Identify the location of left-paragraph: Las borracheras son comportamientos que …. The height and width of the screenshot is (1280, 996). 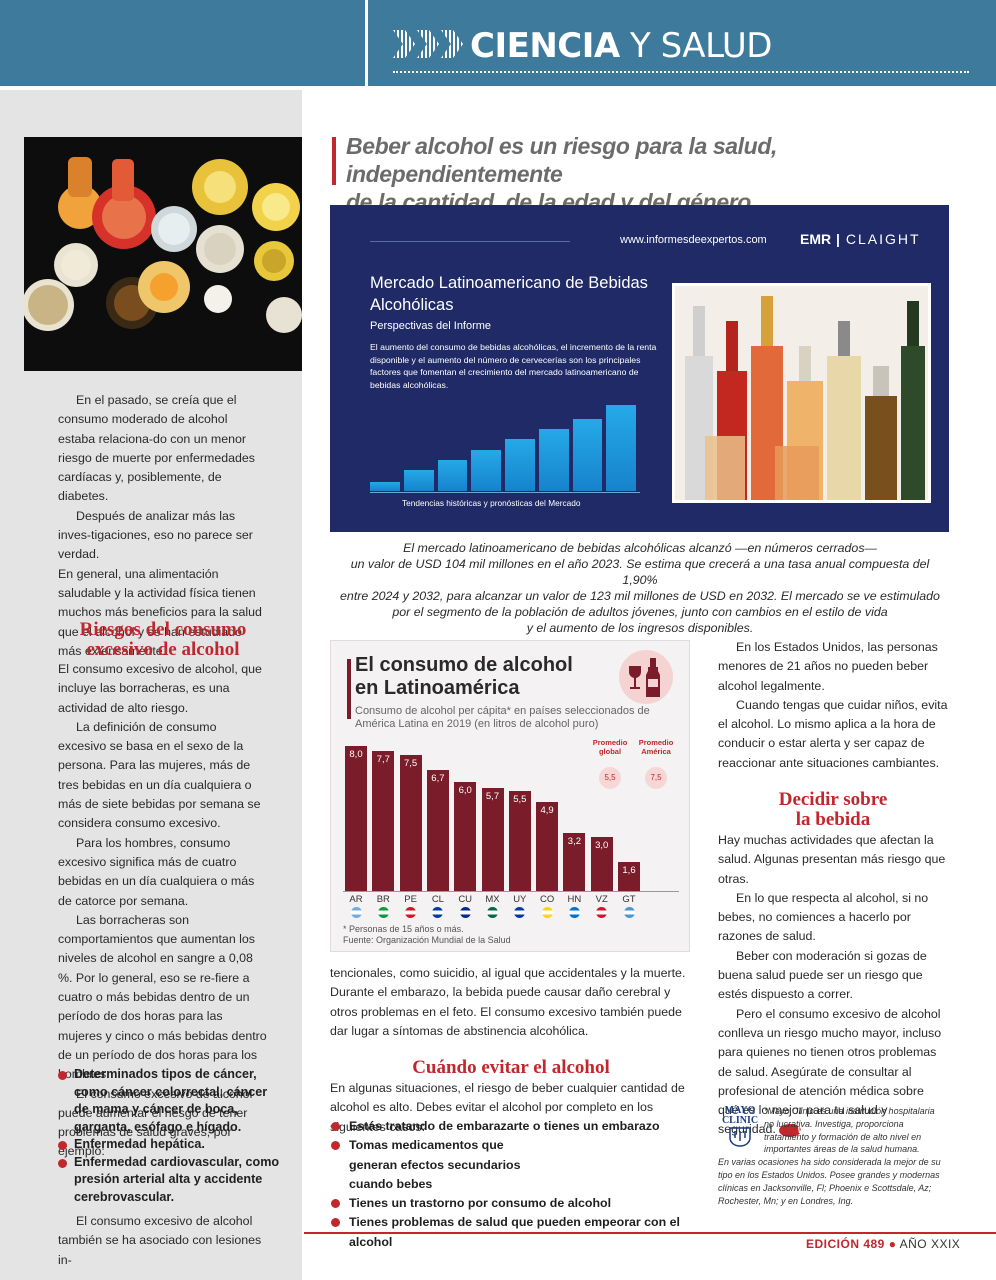
(162, 997).